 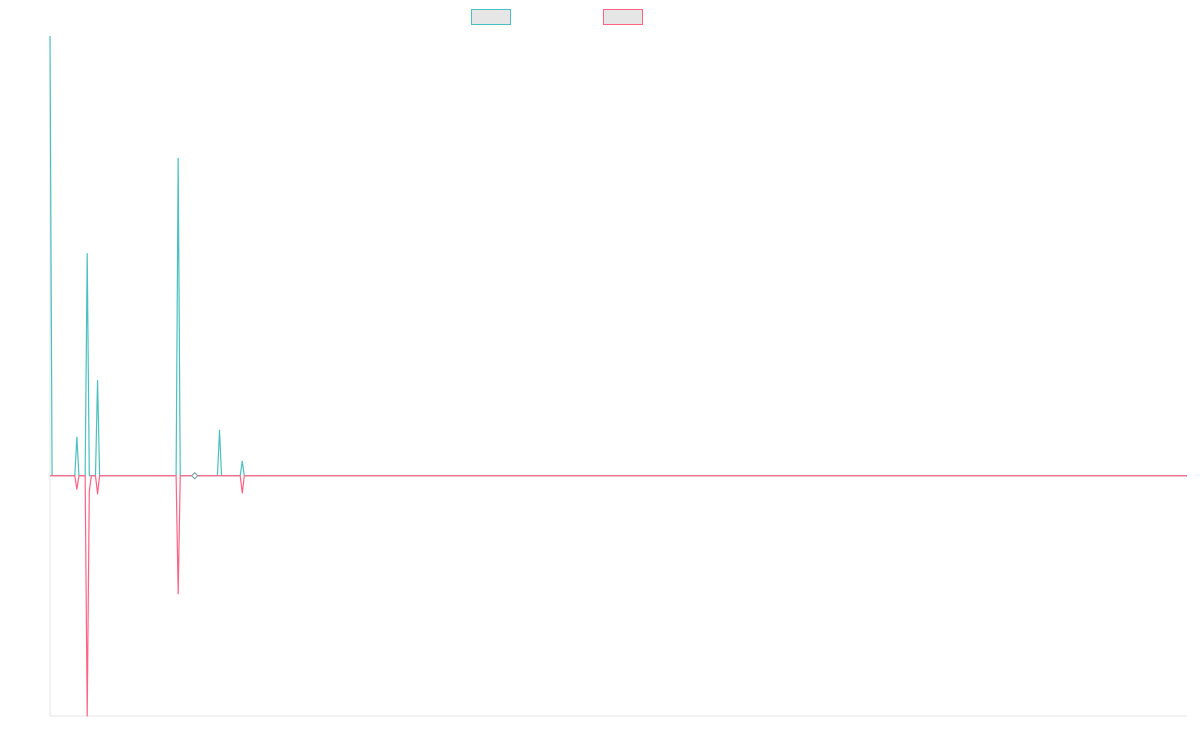 I want to click on marker-layer, so click(x=195, y=476).